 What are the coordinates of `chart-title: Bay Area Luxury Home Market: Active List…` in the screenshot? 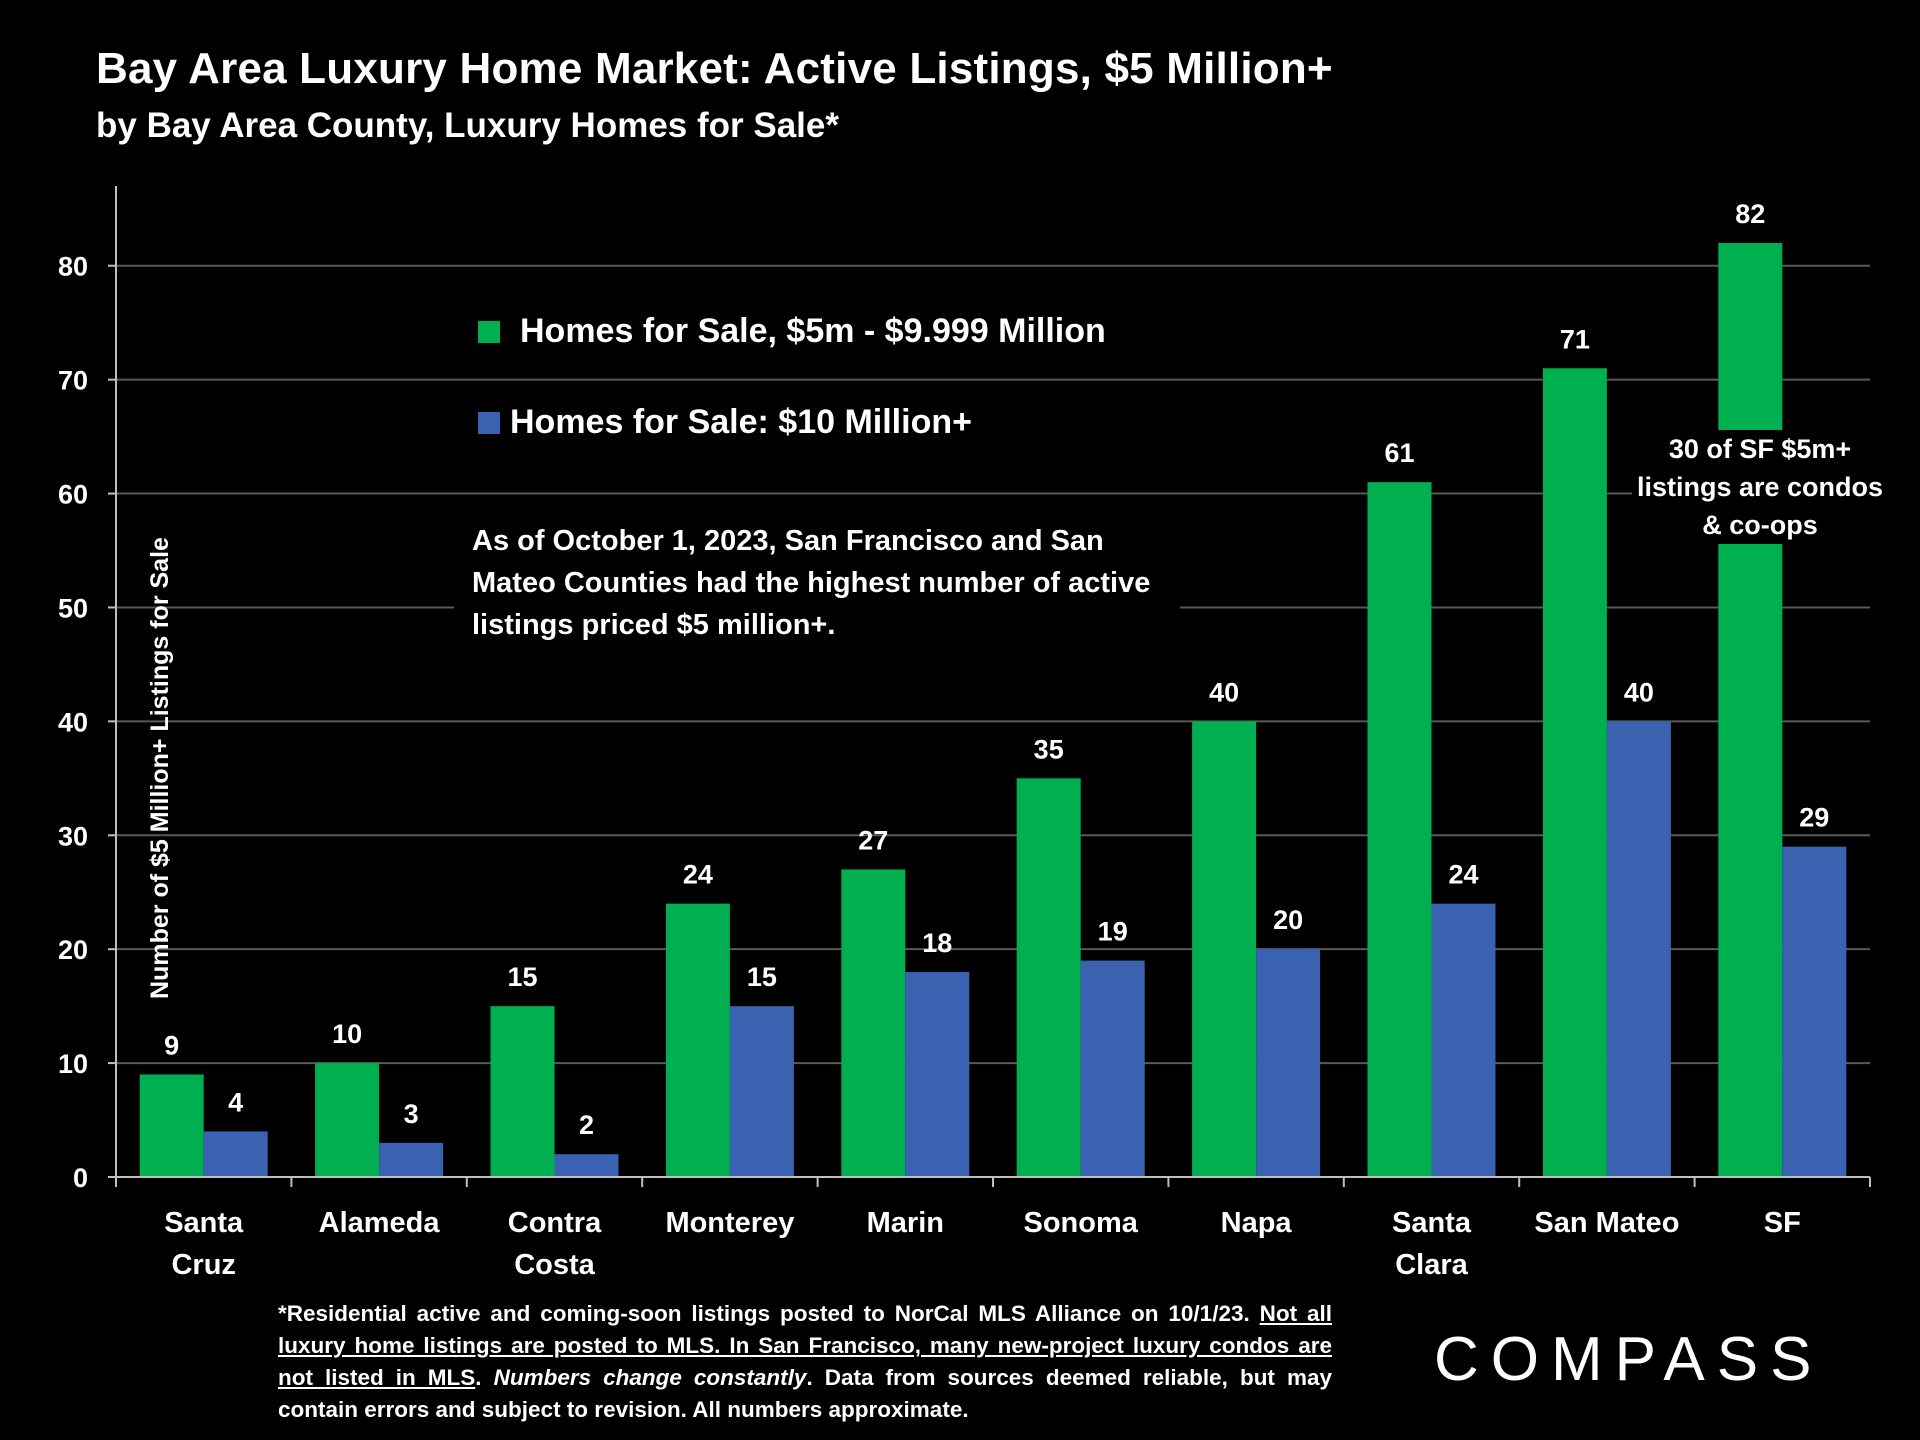 It's located at (714, 68).